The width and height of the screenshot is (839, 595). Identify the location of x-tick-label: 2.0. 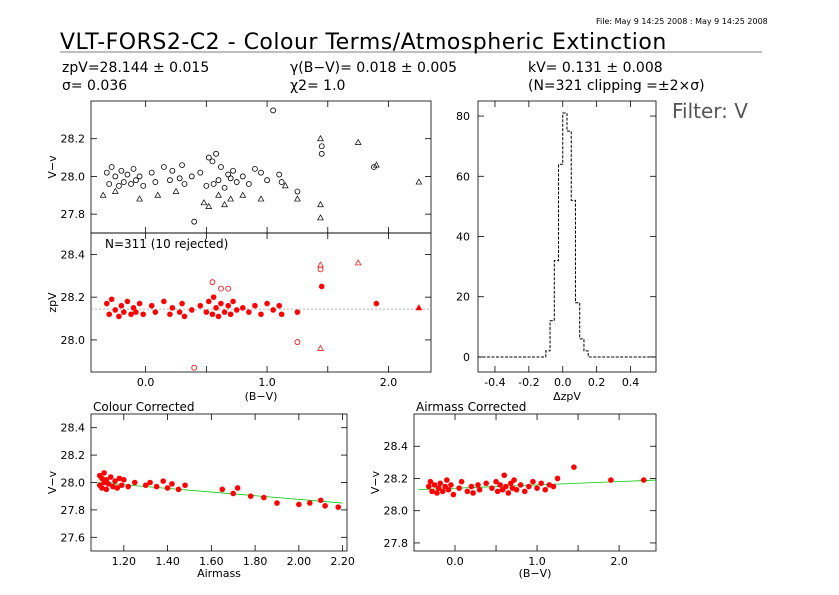
(619, 561).